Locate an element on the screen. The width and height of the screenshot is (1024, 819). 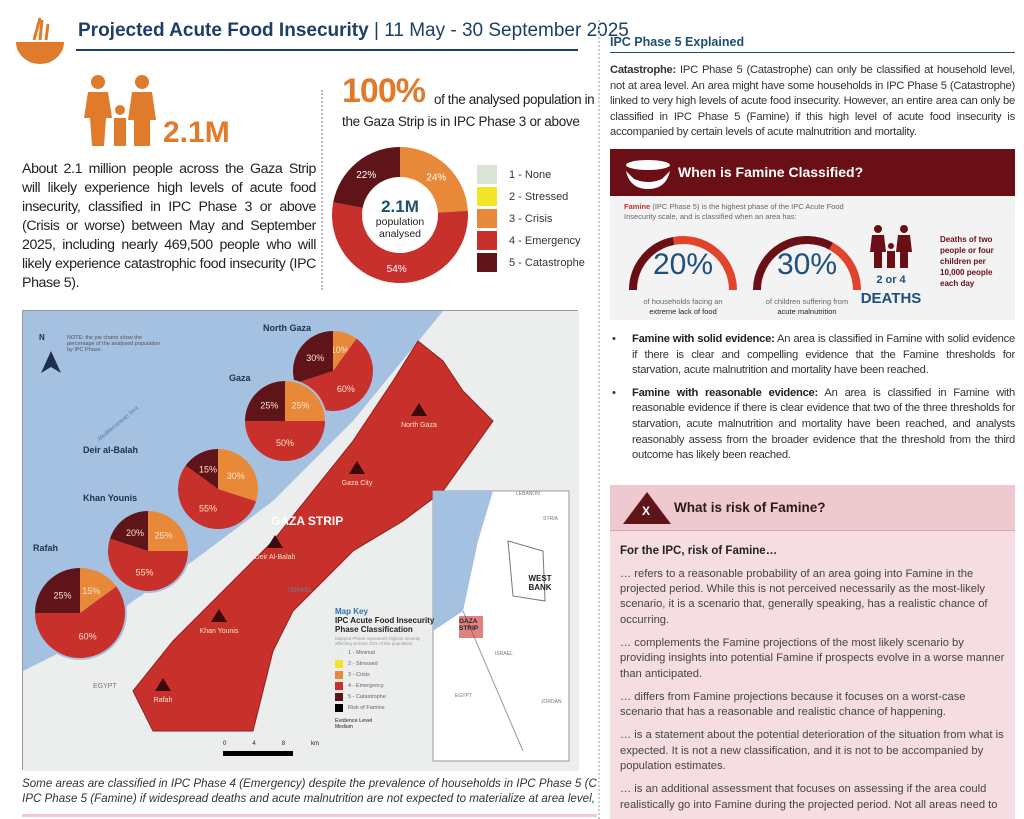
country-label-egypt-inset: EGYPT is located at coordinates (463, 696).